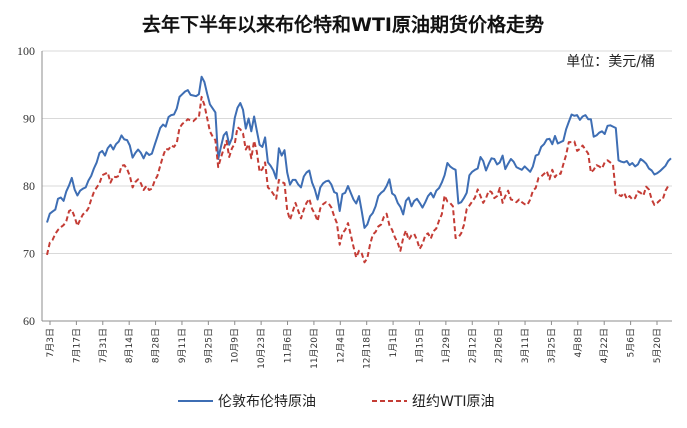 The width and height of the screenshot is (687, 428). What do you see at coordinates (525, 345) in the screenshot?
I see `x-tick-label: 3月11日` at bounding box center [525, 345].